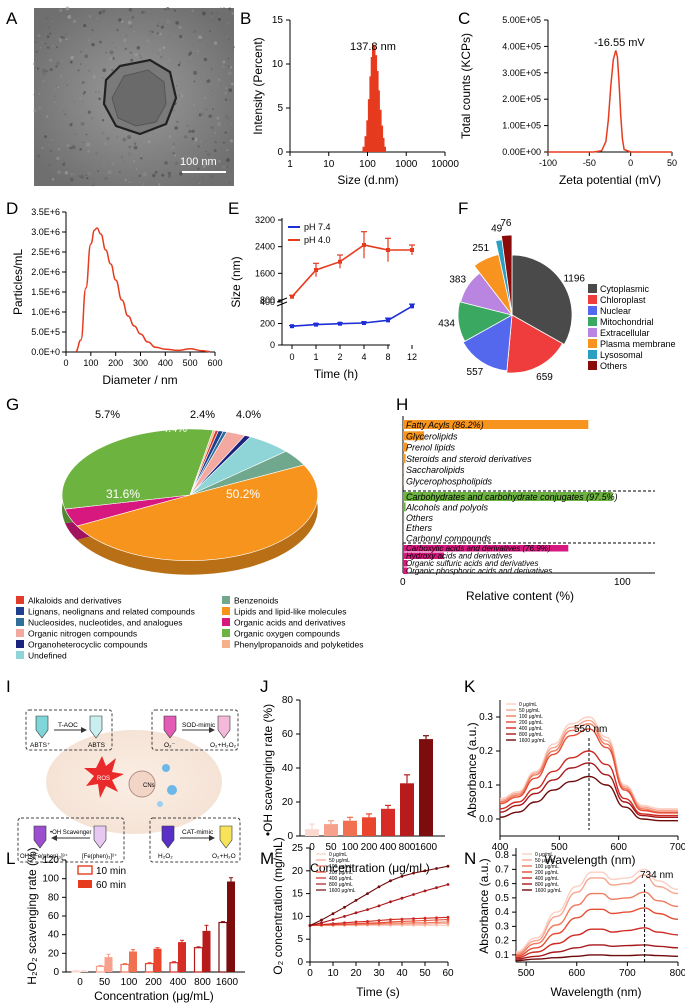 This screenshot has width=685, height=1004. I want to click on g-legend-swatch, so click(20, 600).